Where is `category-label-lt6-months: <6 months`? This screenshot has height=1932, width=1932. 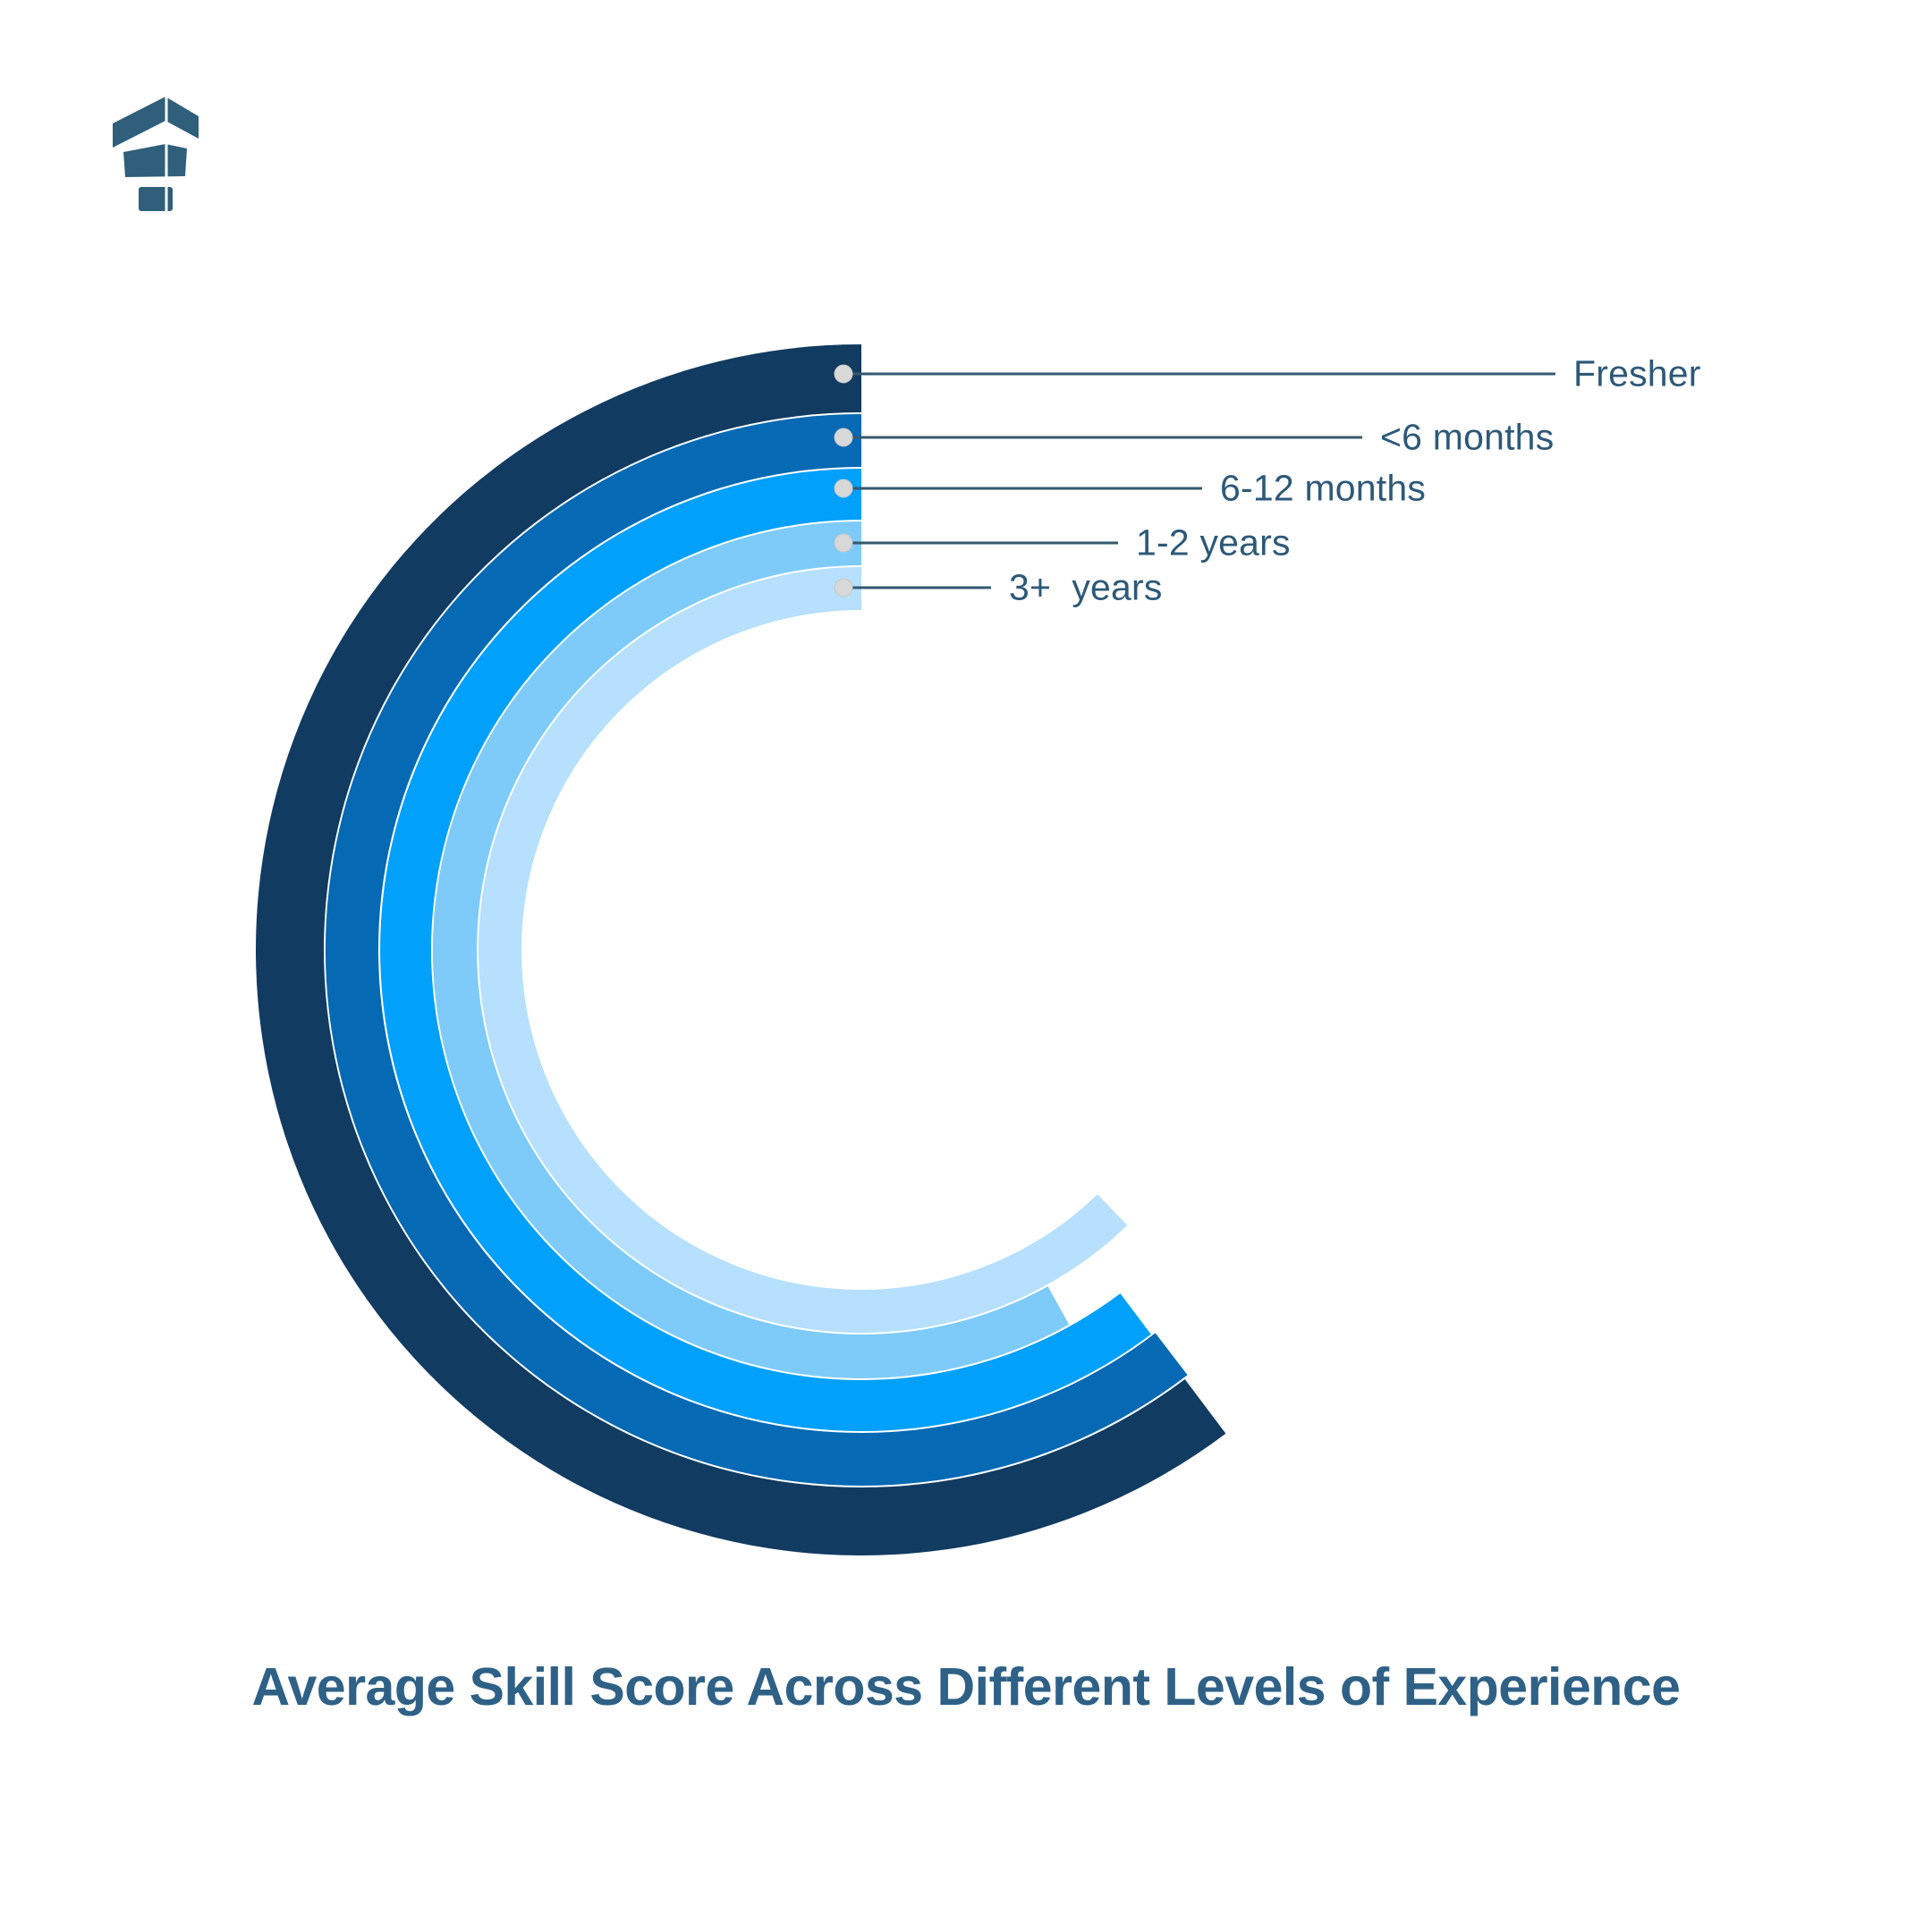
category-label-lt6-months: <6 months is located at coordinates (1467, 437).